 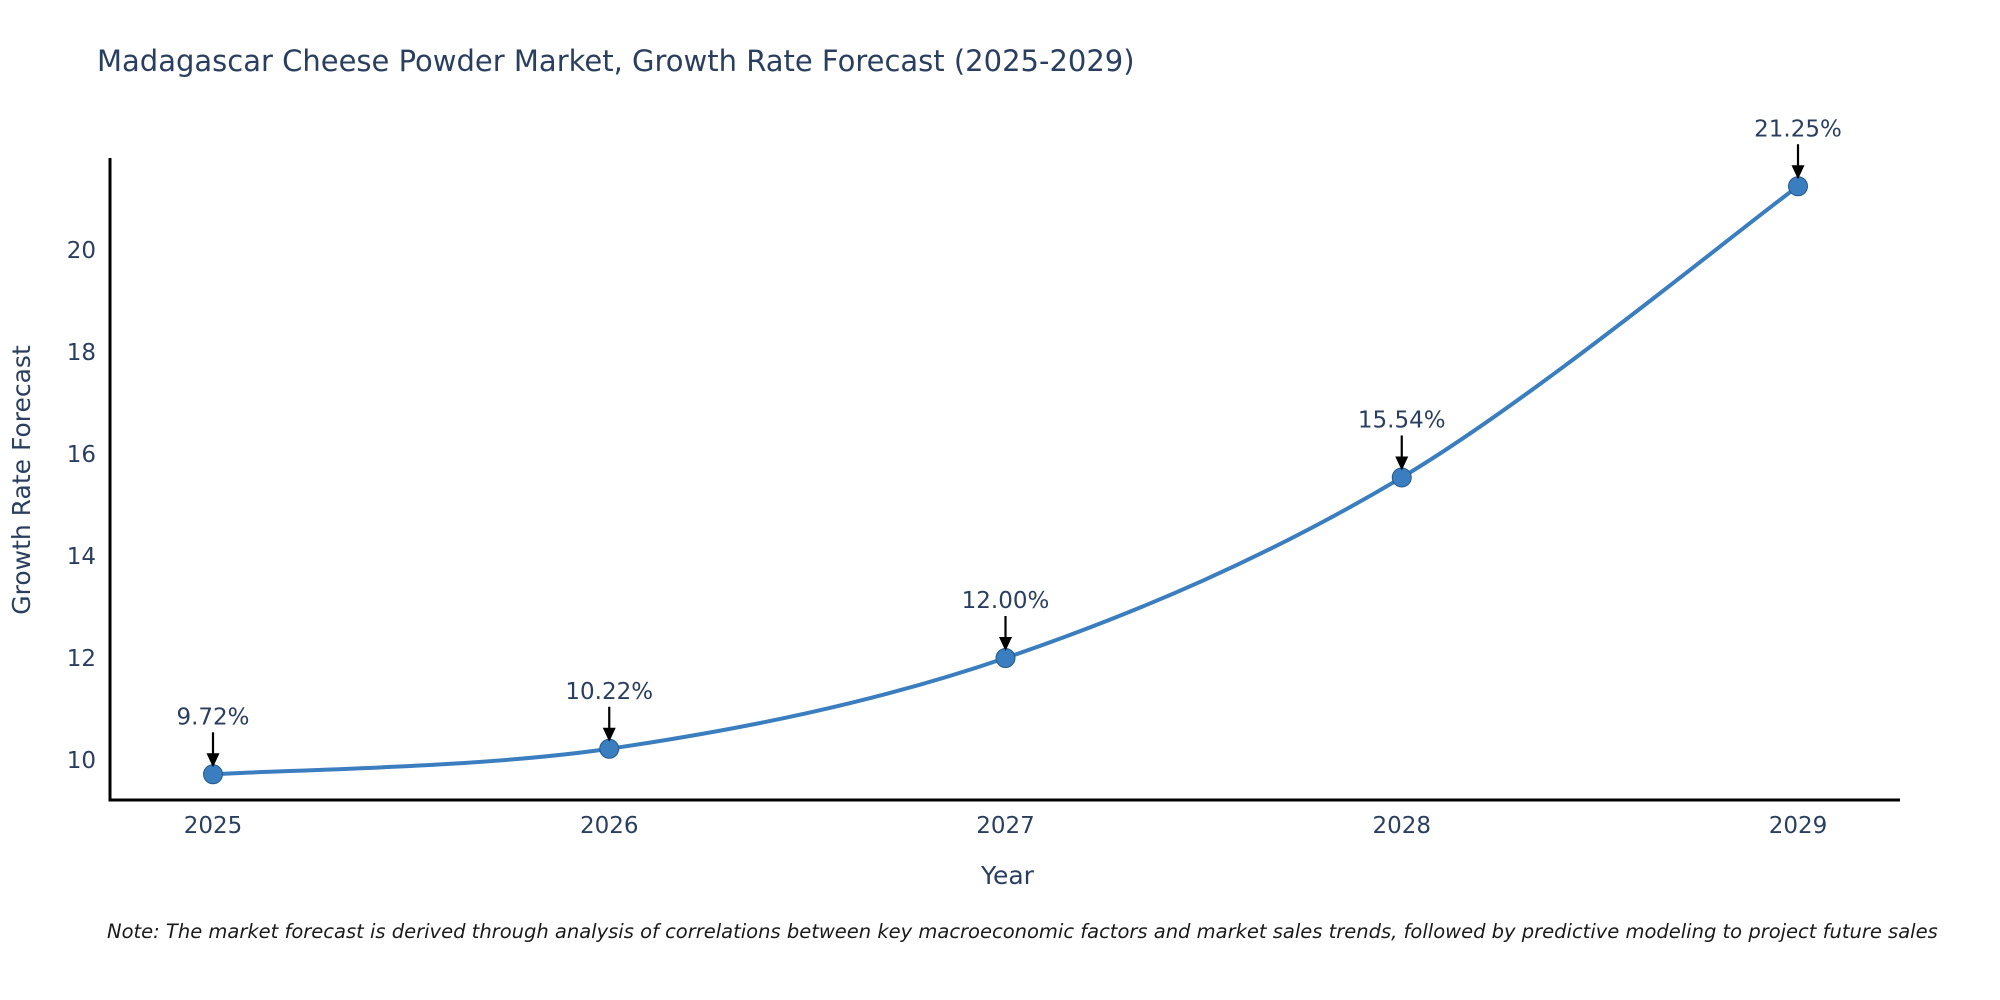 What do you see at coordinates (1402, 420) in the screenshot?
I see `annotation-label: 15.54%` at bounding box center [1402, 420].